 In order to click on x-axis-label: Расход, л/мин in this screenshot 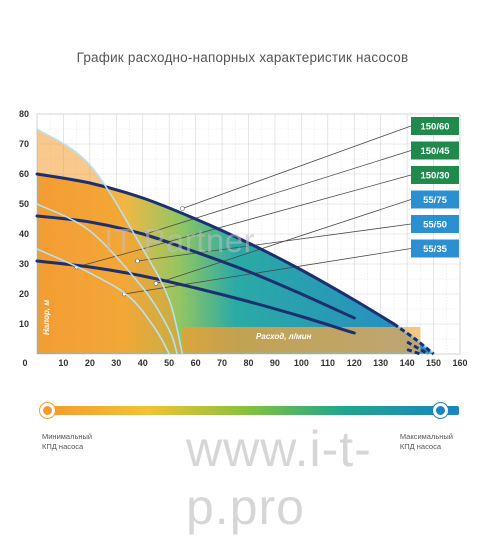, I will do `click(284, 336)`.